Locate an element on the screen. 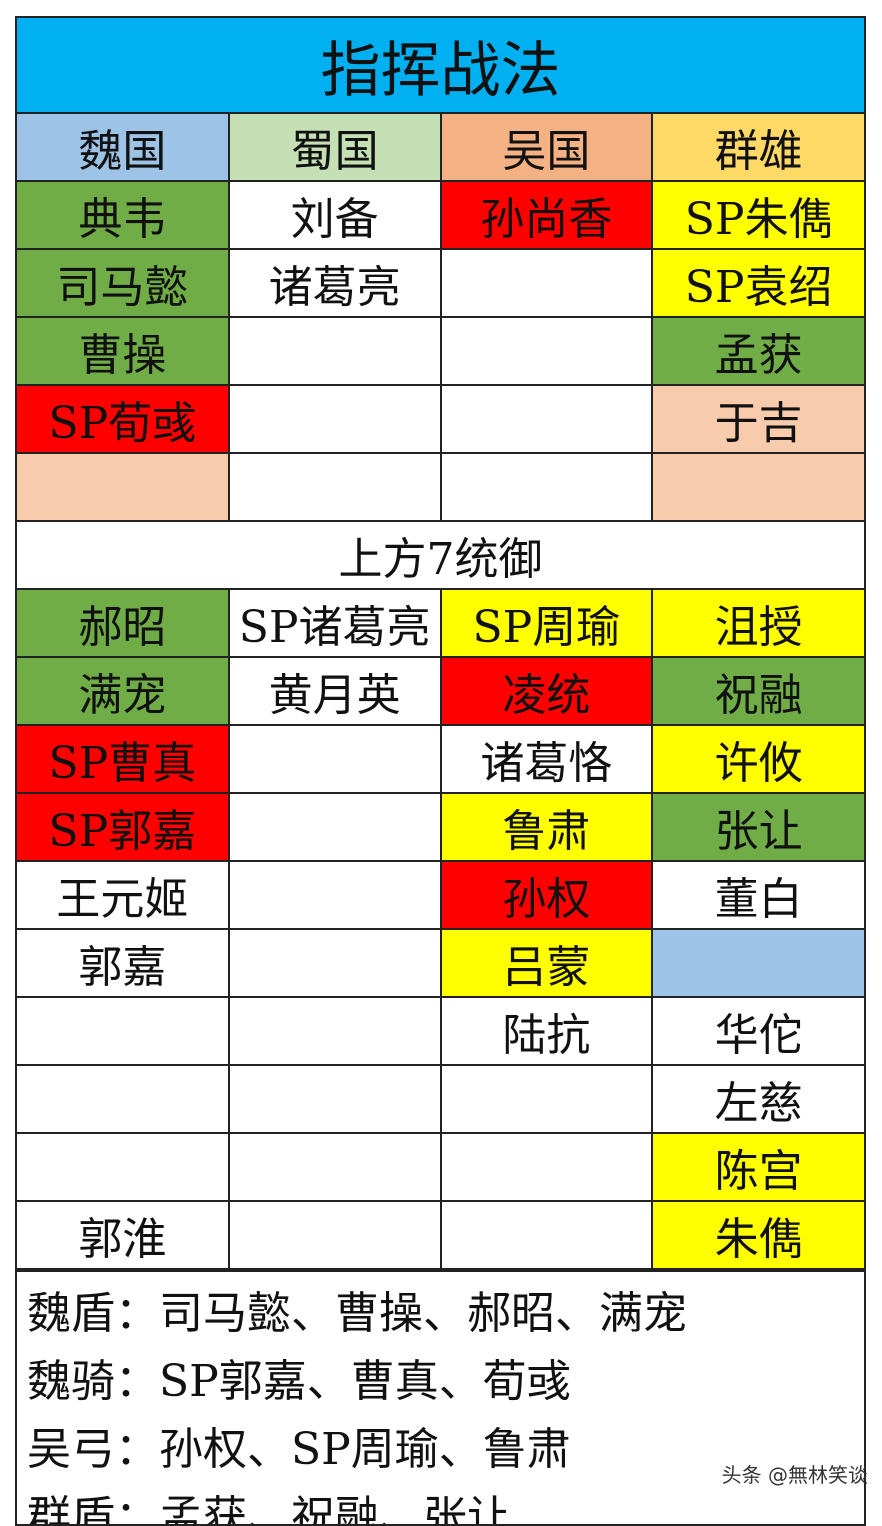 The height and width of the screenshot is (1526, 882). table-row: 郝昭 SP诸葛亮 SP周瑜 沮授 is located at coordinates (440, 623).